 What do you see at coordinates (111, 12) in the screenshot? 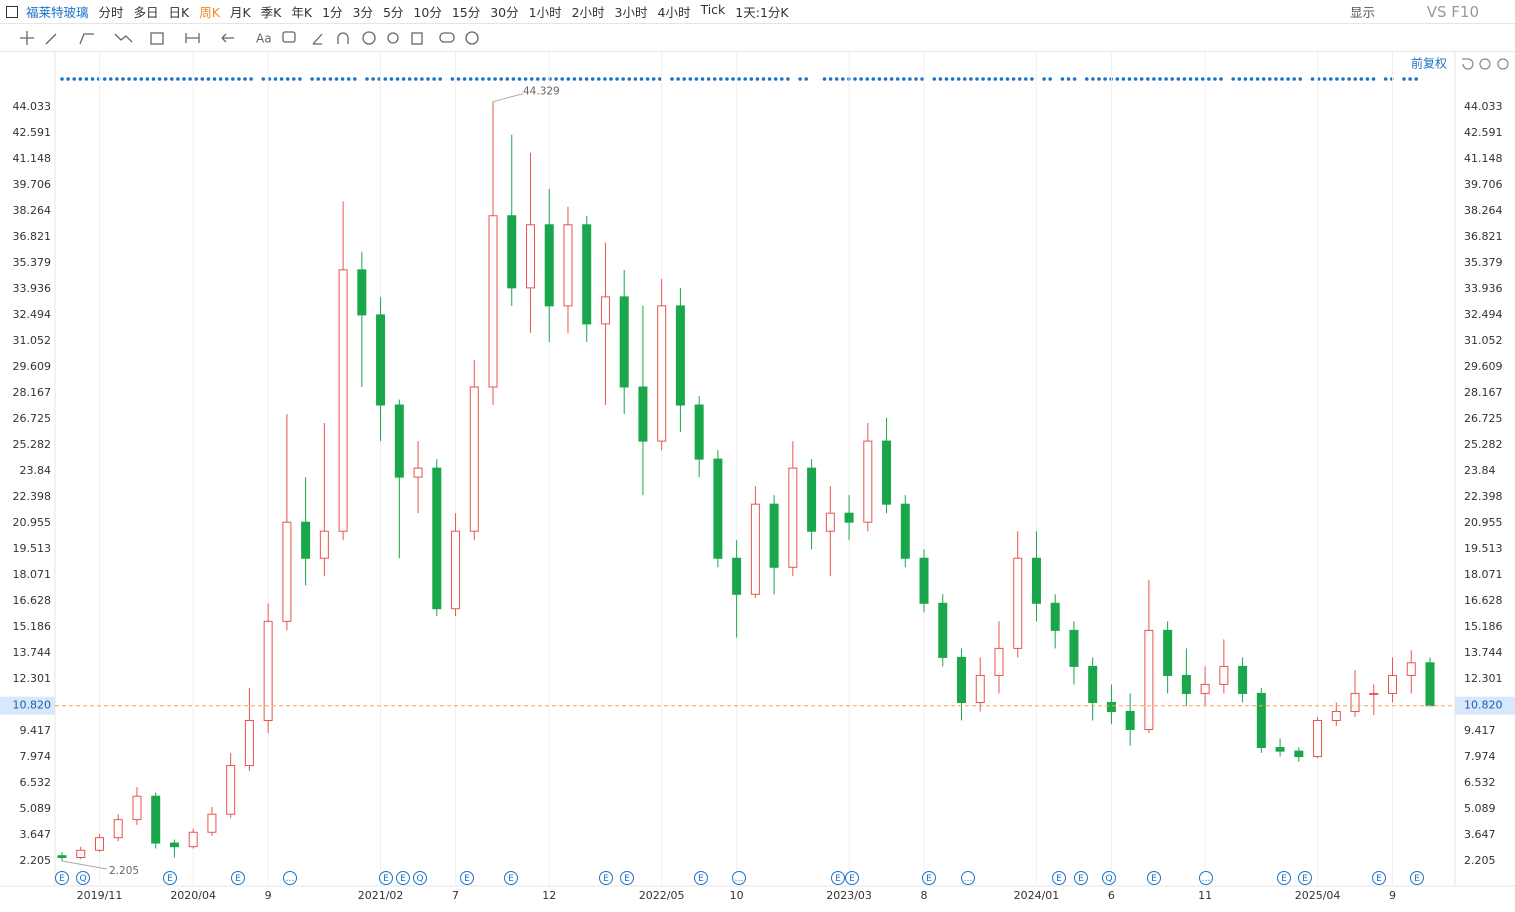
I see `period: 分时` at bounding box center [111, 12].